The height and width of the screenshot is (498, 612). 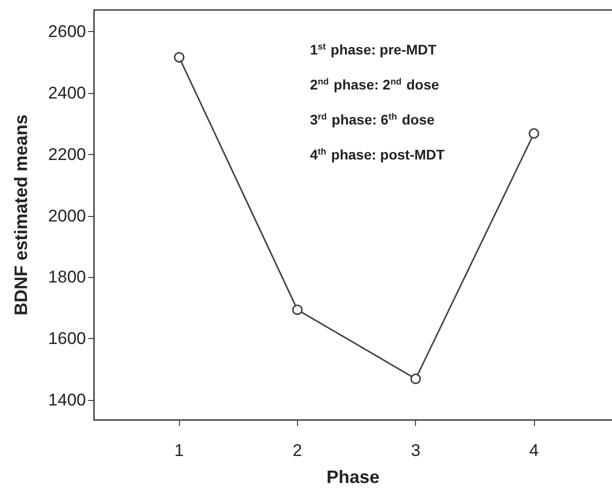 I want to click on y-tick-label: 2600, so click(x=67, y=31).